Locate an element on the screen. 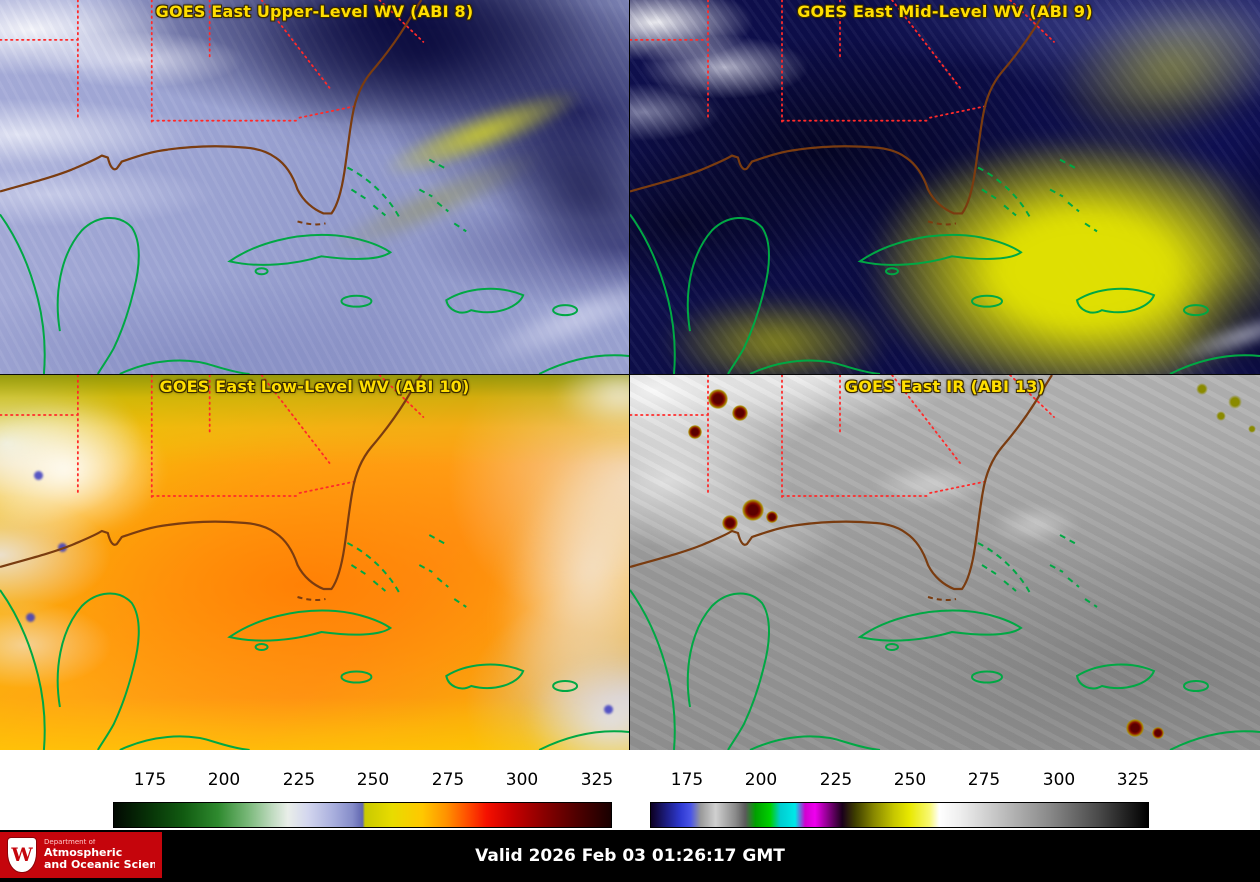 Image resolution: width=1260 pixels, height=882 pixels. panel-title: GOES East Low-Level WV (ABI 10) is located at coordinates (314, 386).